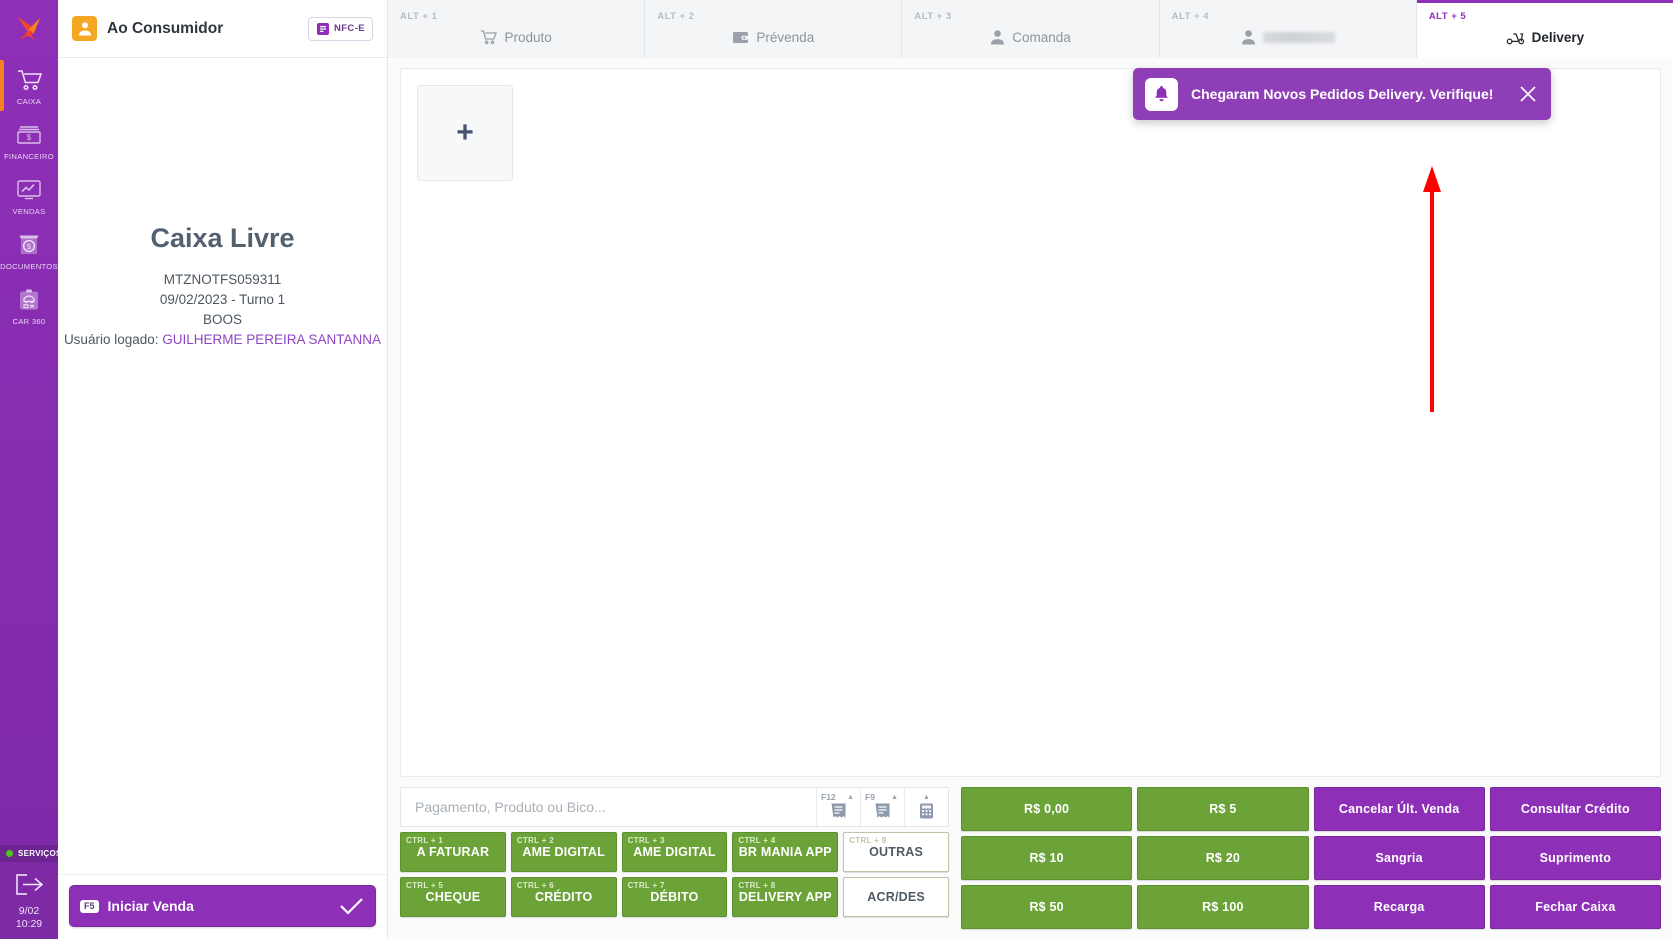 The height and width of the screenshot is (939, 1673). I want to click on payment-key-acr-des: ACR/DES, so click(896, 897).